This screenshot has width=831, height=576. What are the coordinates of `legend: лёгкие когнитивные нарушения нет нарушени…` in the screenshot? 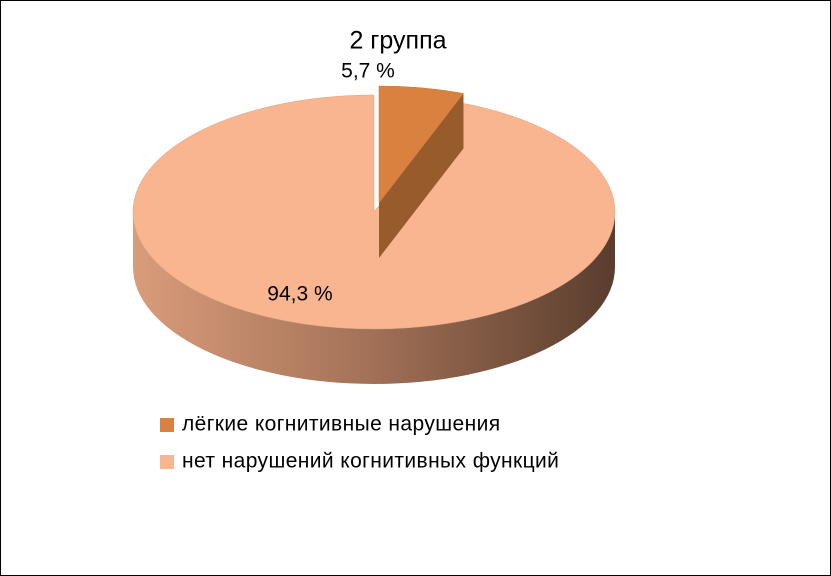 It's located at (359, 443).